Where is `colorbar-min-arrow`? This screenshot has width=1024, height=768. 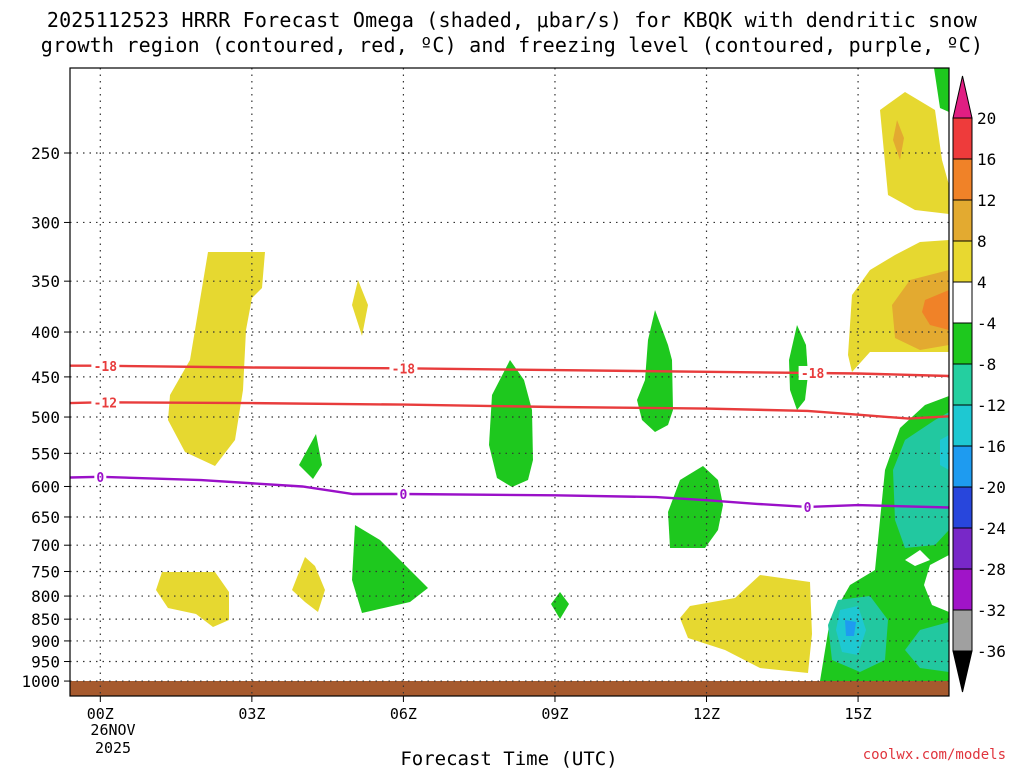
colorbar-min-arrow is located at coordinates (962, 671).